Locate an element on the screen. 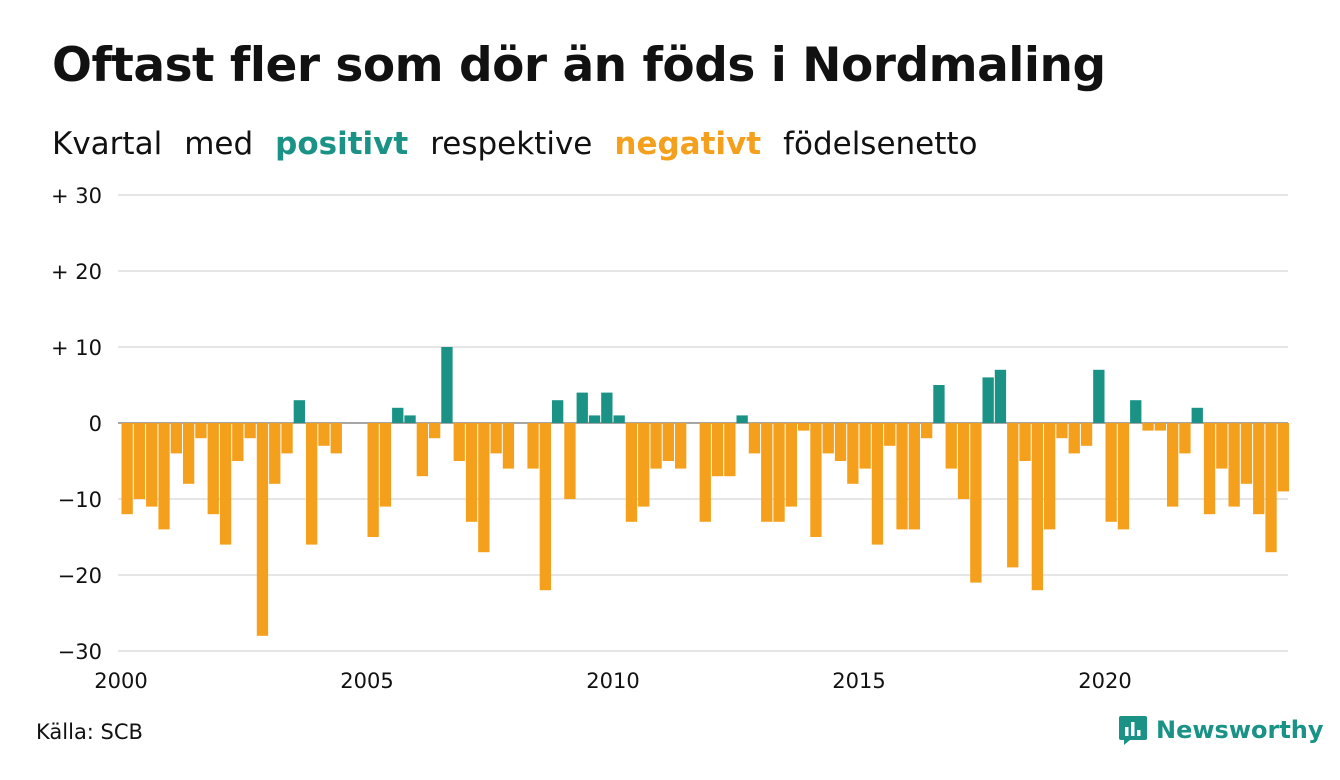  subtitle-word-respektive: respektive is located at coordinates (511, 144).